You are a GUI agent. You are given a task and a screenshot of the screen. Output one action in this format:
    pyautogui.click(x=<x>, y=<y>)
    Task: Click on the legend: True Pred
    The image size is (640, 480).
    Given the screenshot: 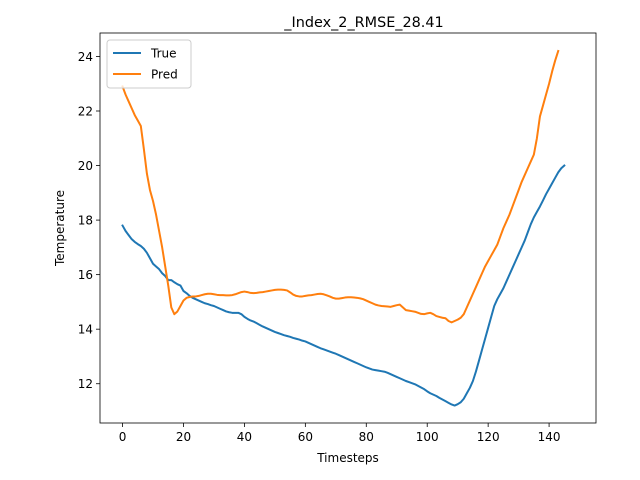 What is the action you would take?
    pyautogui.click(x=149, y=64)
    